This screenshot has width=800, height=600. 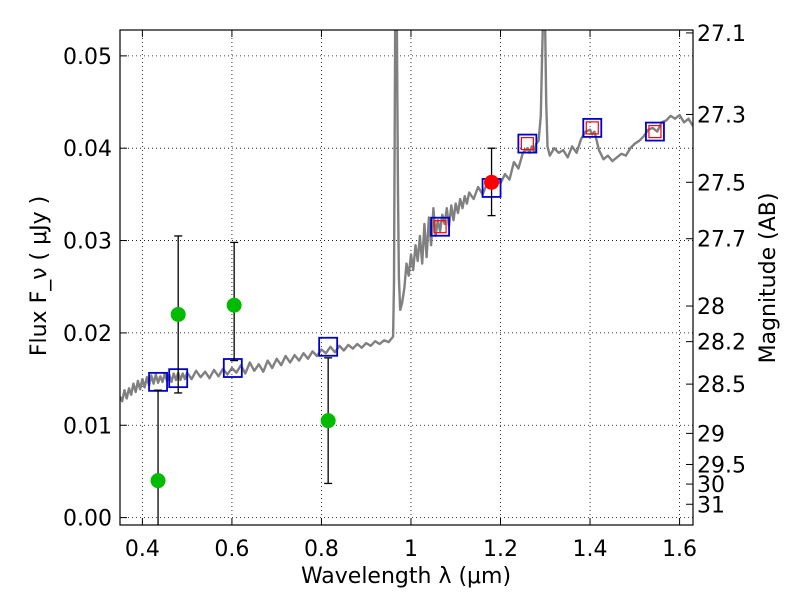 I want to click on x-tick-label: 1.2, so click(x=500, y=549).